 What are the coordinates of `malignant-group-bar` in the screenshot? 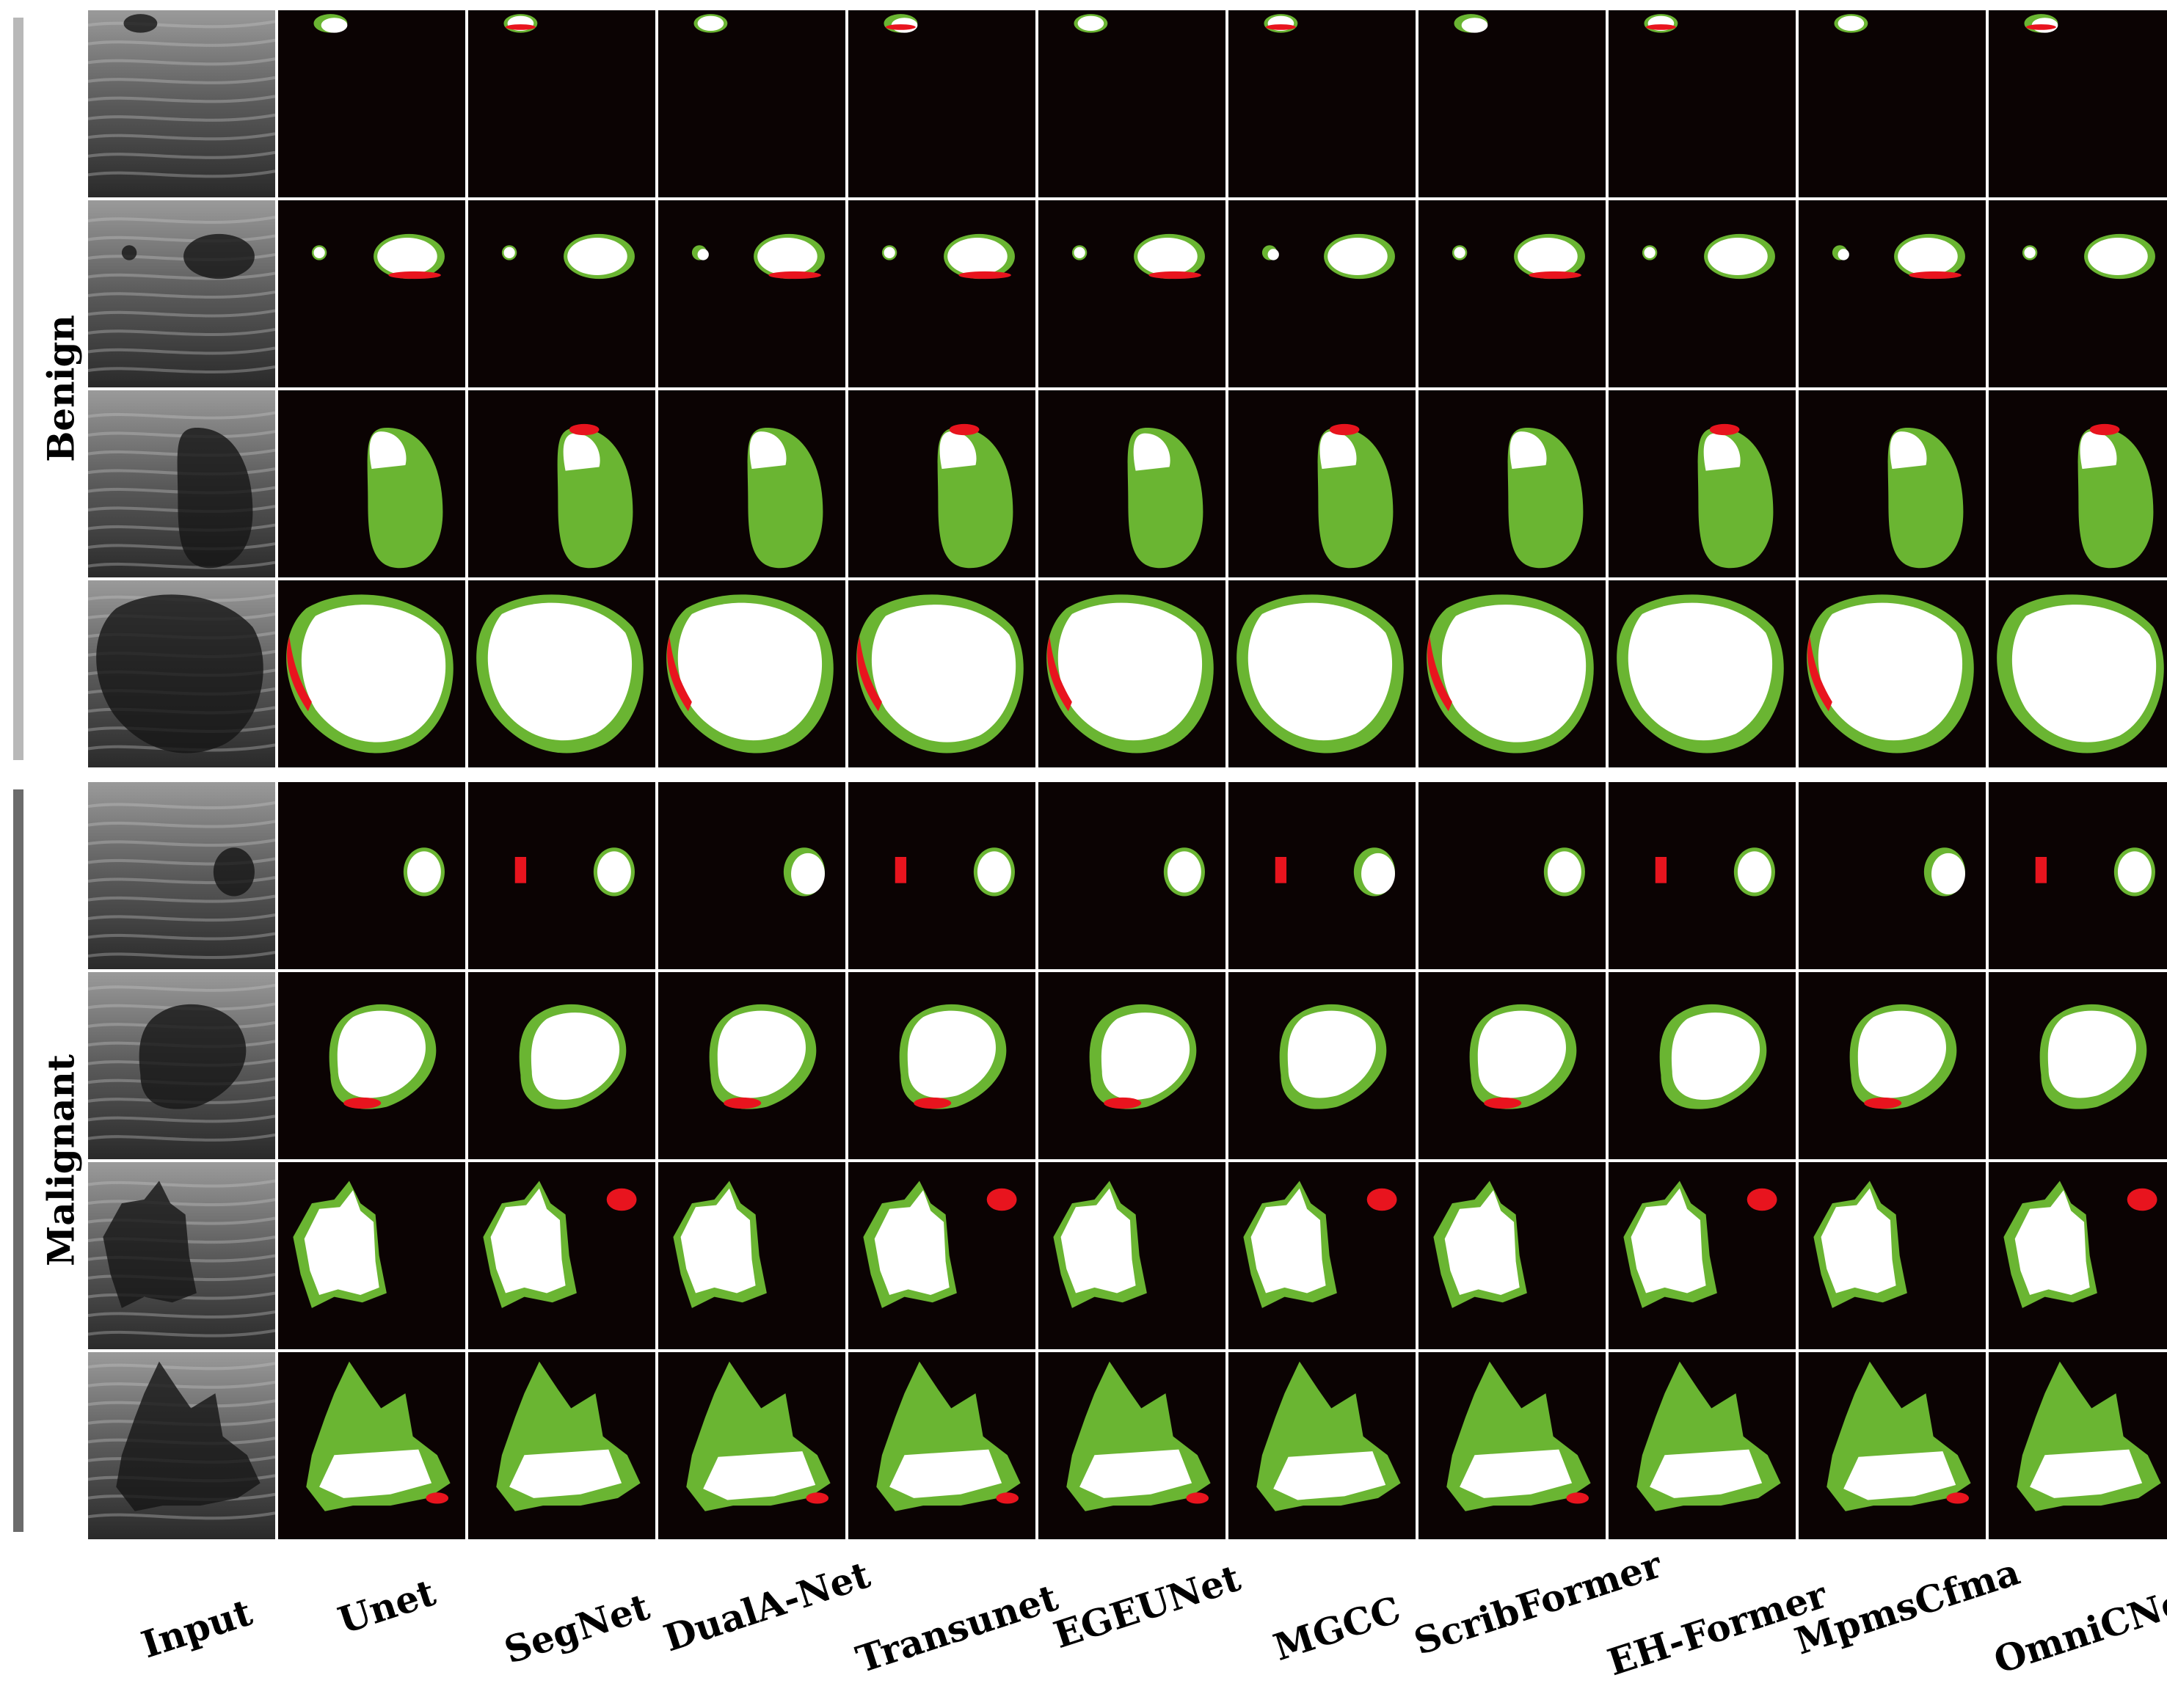 It's located at (18, 1160).